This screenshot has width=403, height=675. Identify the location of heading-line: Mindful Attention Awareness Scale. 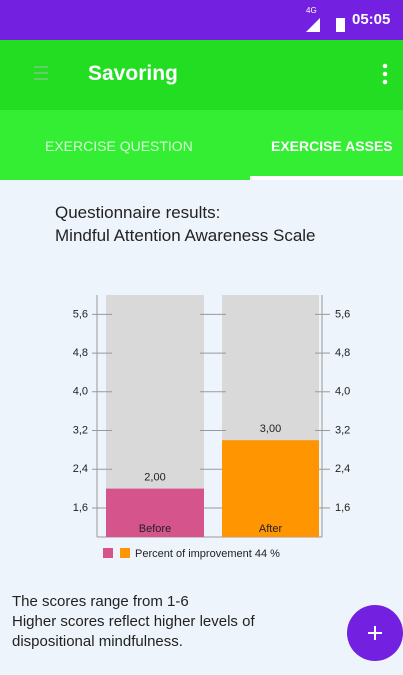
(185, 235).